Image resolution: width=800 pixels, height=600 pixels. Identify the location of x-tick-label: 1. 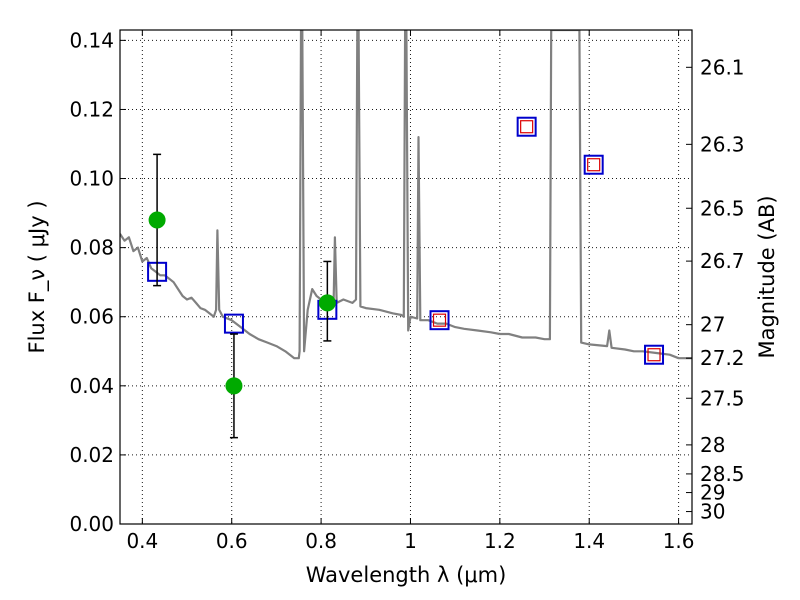
(410, 541).